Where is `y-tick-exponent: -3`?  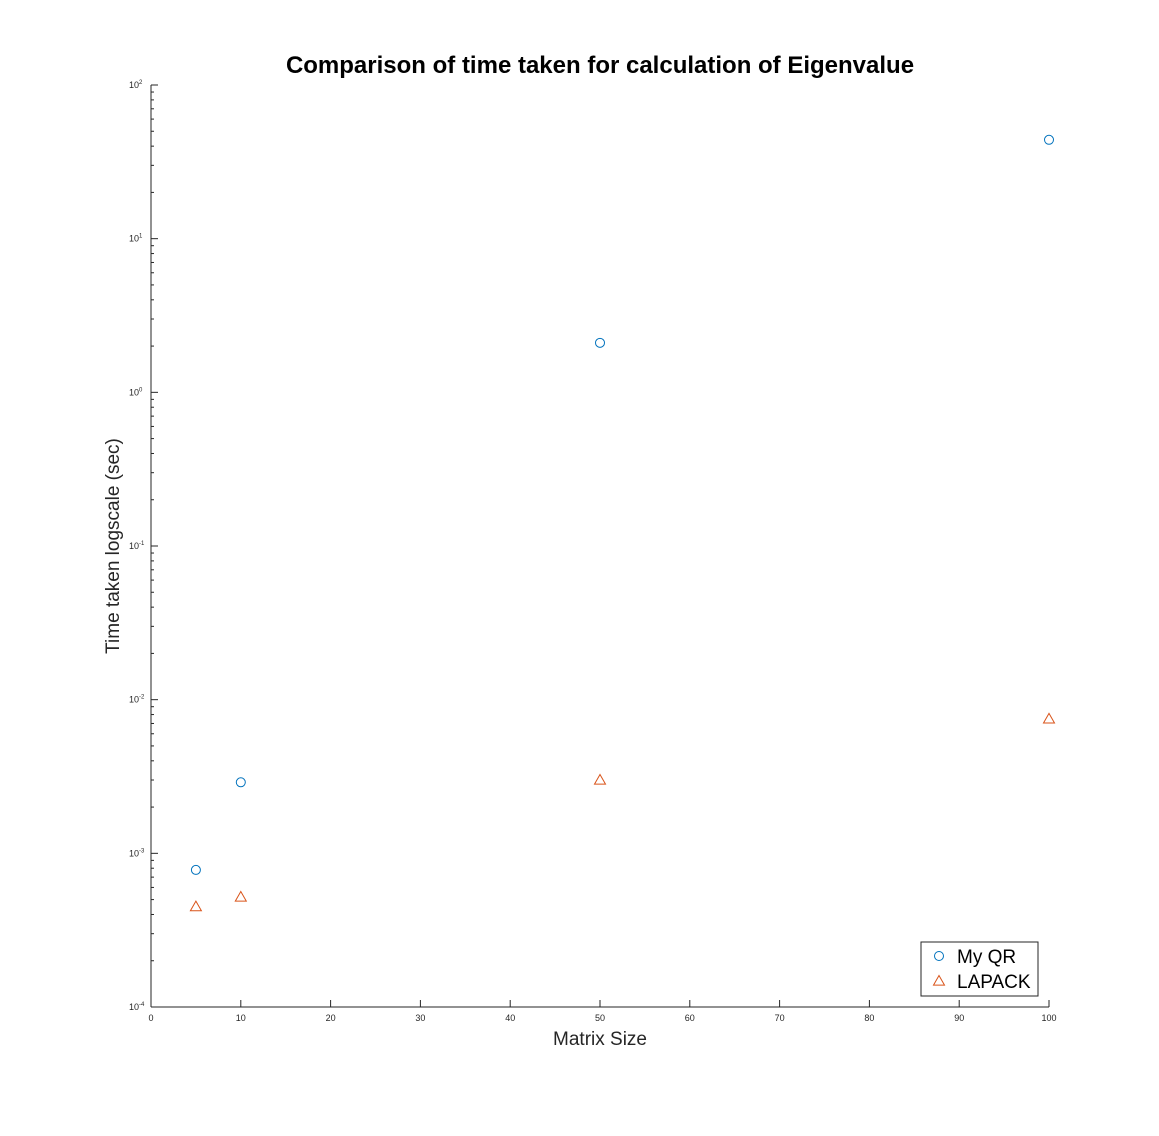 y-tick-exponent: -3 is located at coordinates (142, 851).